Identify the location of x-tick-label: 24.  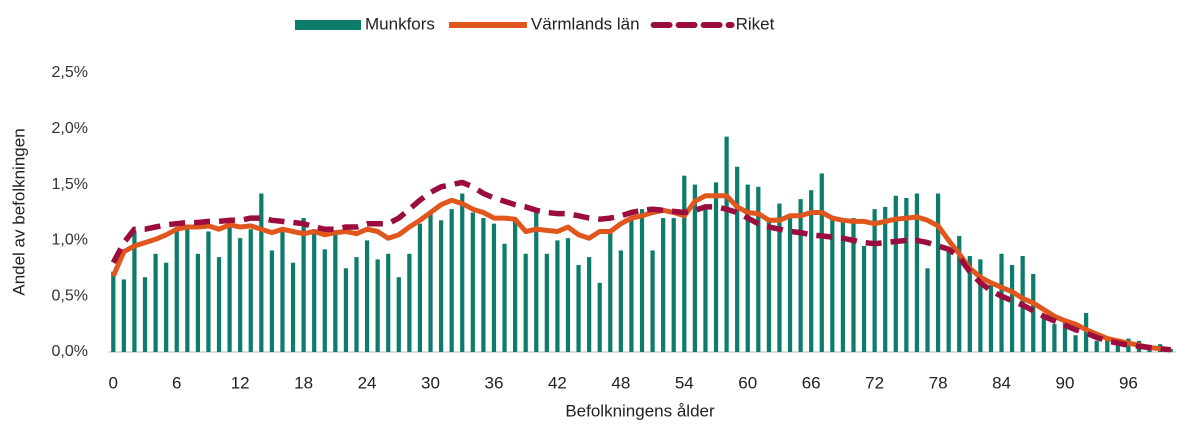
(367, 382).